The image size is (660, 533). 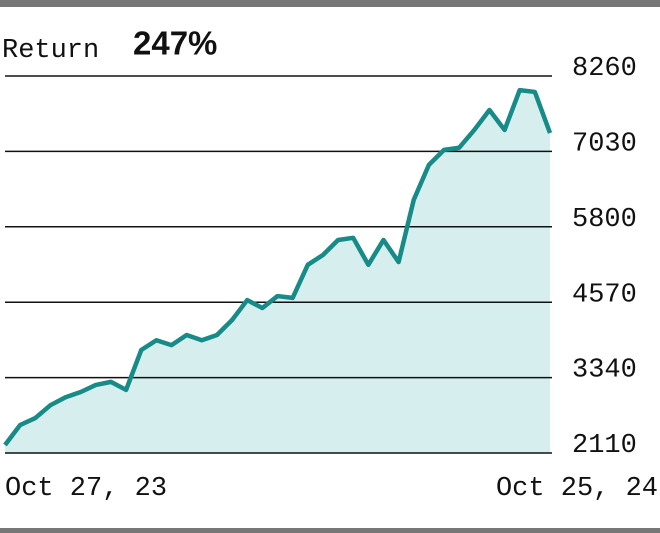 What do you see at coordinates (175, 43) in the screenshot?
I see `return-value: 247%` at bounding box center [175, 43].